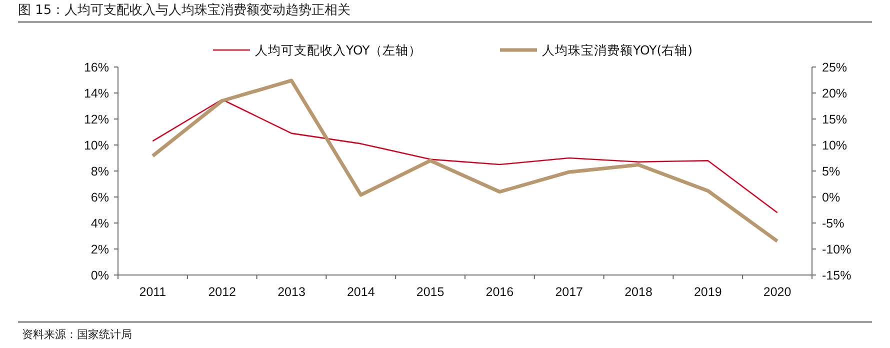 Image resolution: width=890 pixels, height=348 pixels. What do you see at coordinates (338, 50) in the screenshot?
I see `legend-label: 人均可支配收入YOY（左轴）` at bounding box center [338, 50].